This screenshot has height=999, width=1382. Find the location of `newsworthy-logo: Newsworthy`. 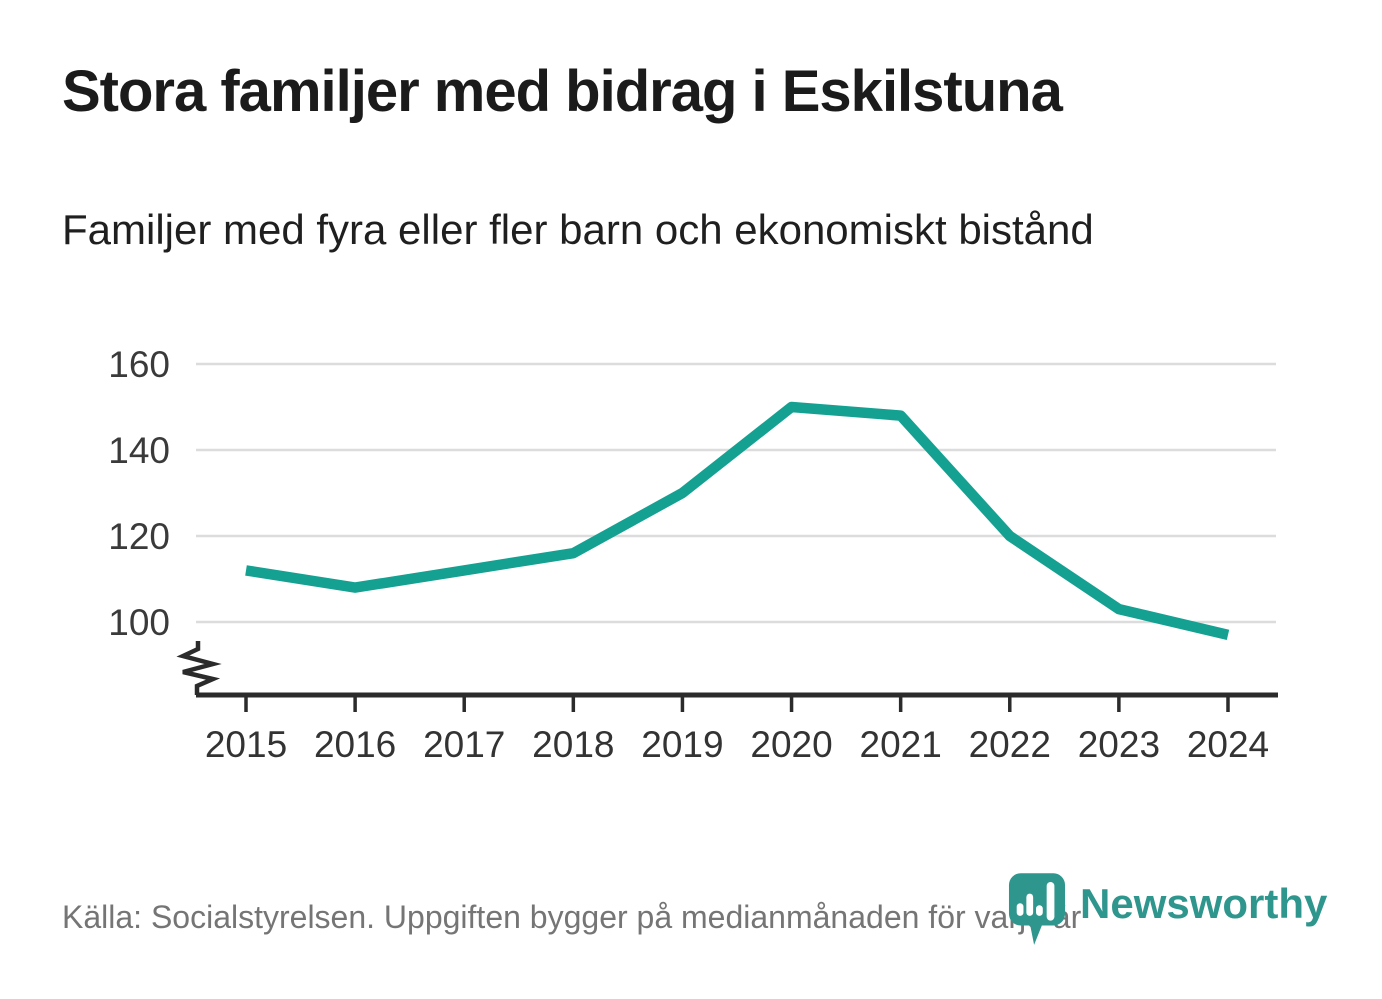

newsworthy-logo: Newsworthy is located at coordinates (1167, 911).